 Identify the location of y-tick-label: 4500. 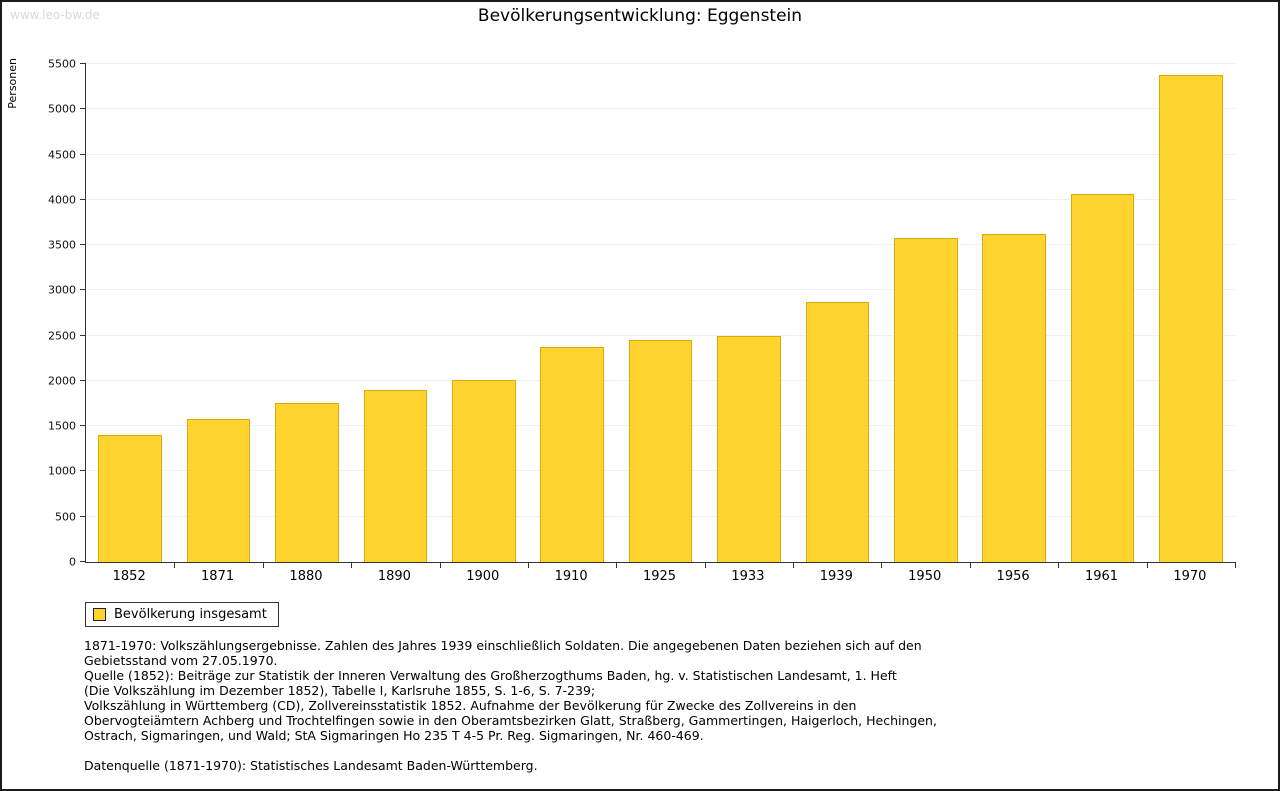
(62, 155).